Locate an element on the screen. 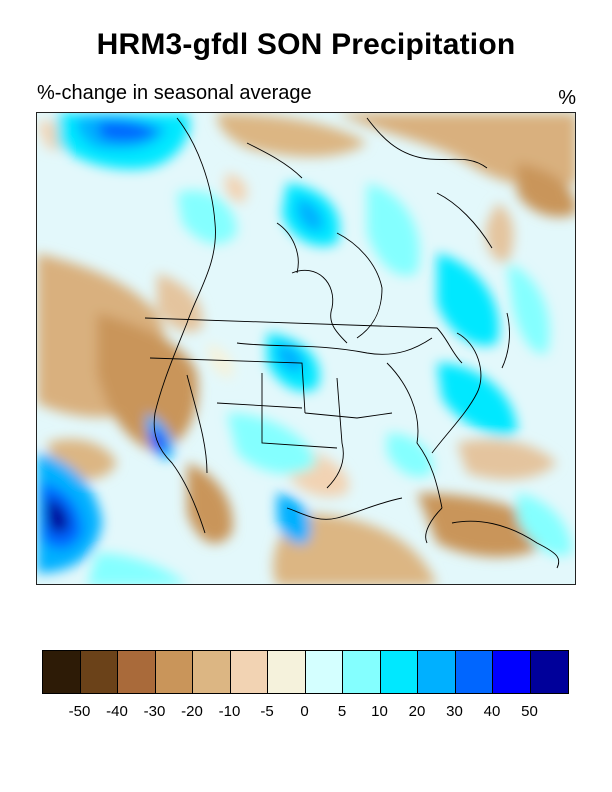  colorbar-tick-label: -30 is located at coordinates (154, 711).